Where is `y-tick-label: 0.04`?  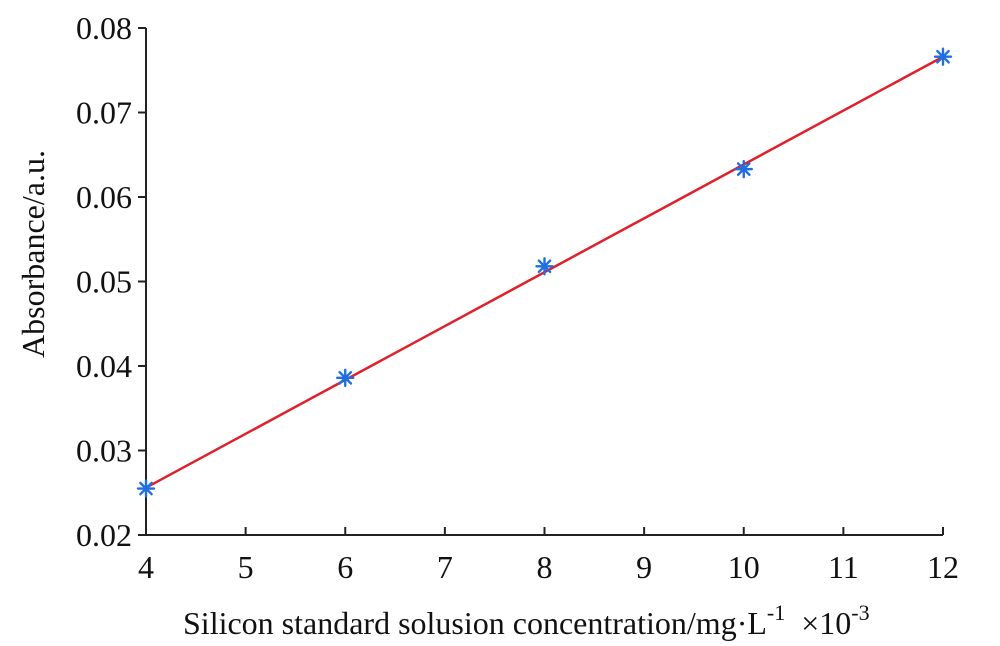 y-tick-label: 0.04 is located at coordinates (104, 366).